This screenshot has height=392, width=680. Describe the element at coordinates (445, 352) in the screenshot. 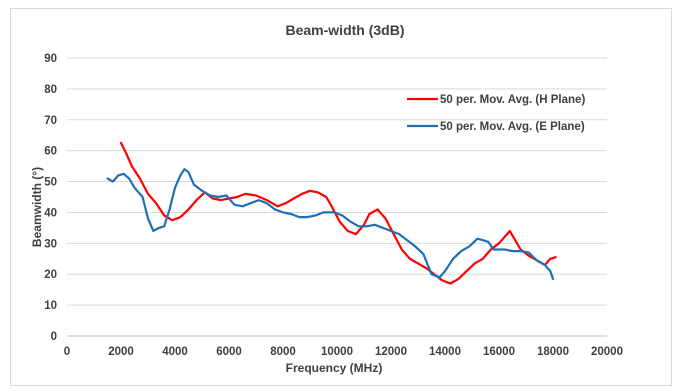

I see `x-tick-label: 14000` at that location.